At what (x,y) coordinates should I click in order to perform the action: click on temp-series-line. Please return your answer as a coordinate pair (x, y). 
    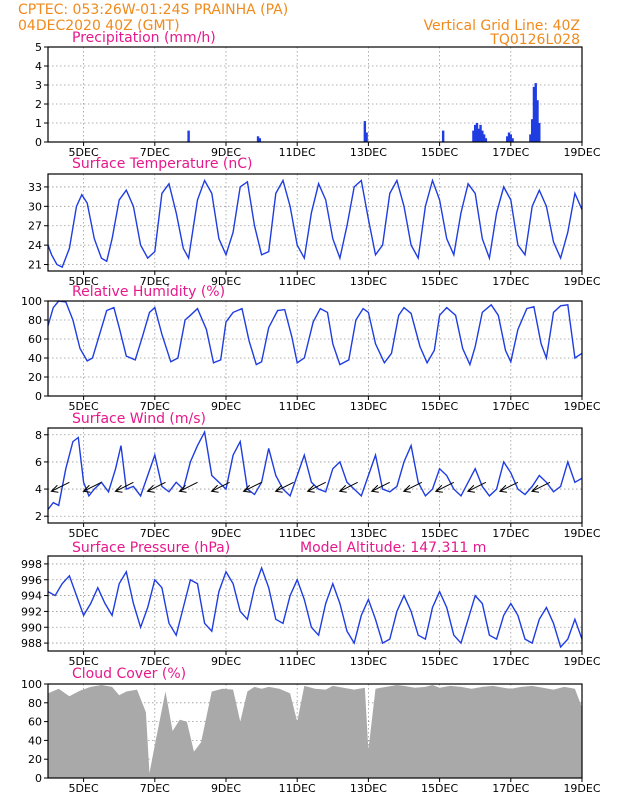
    Looking at the image, I should click on (315, 223).